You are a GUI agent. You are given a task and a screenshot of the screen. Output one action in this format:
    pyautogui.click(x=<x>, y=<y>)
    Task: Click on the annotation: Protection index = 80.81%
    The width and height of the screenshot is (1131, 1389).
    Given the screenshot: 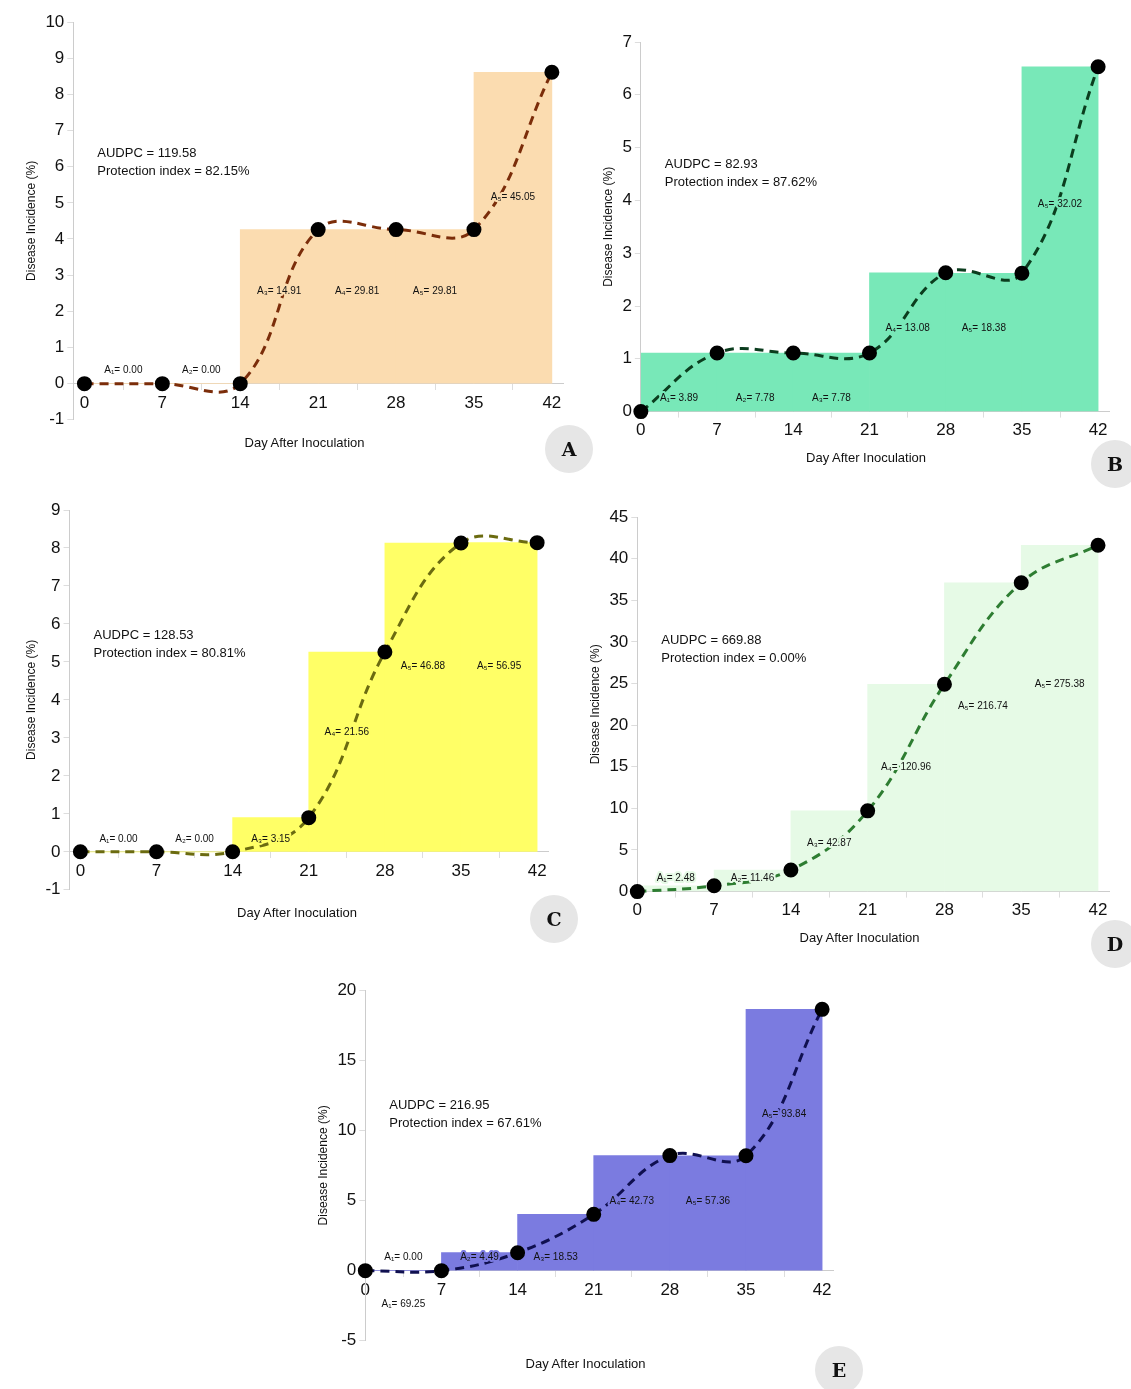 What is the action you would take?
    pyautogui.click(x=170, y=652)
    